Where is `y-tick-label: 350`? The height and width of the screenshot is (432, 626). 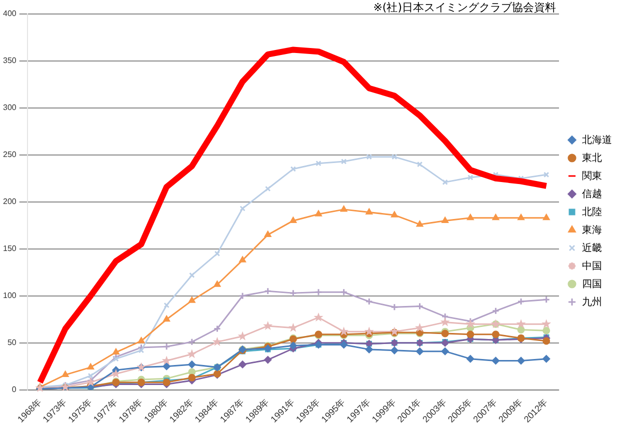 y-tick-label: 350 is located at coordinates (9, 61).